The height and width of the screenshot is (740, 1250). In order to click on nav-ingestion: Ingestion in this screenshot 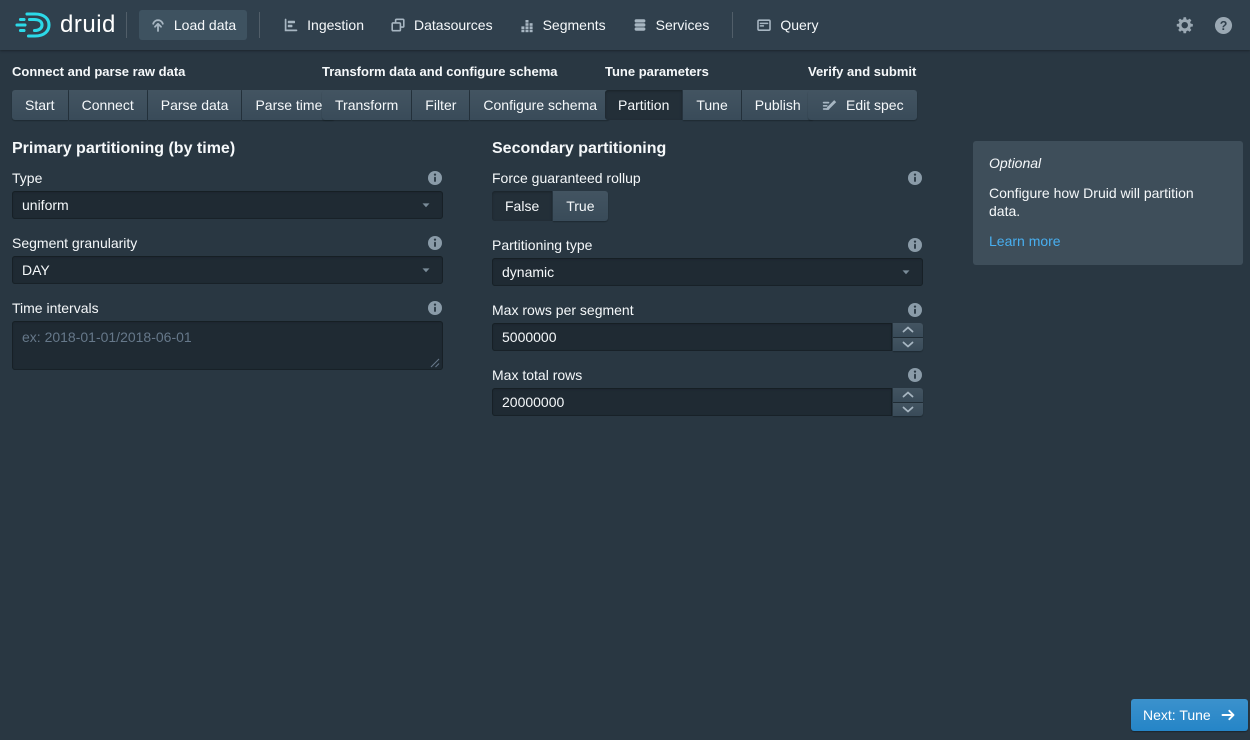, I will do `click(323, 25)`.